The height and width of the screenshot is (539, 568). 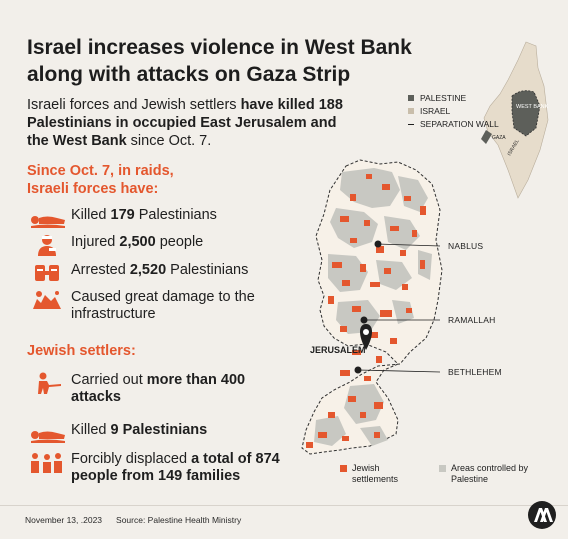 I want to click on settlers-heading: Jewish settlers:, so click(x=81, y=351).